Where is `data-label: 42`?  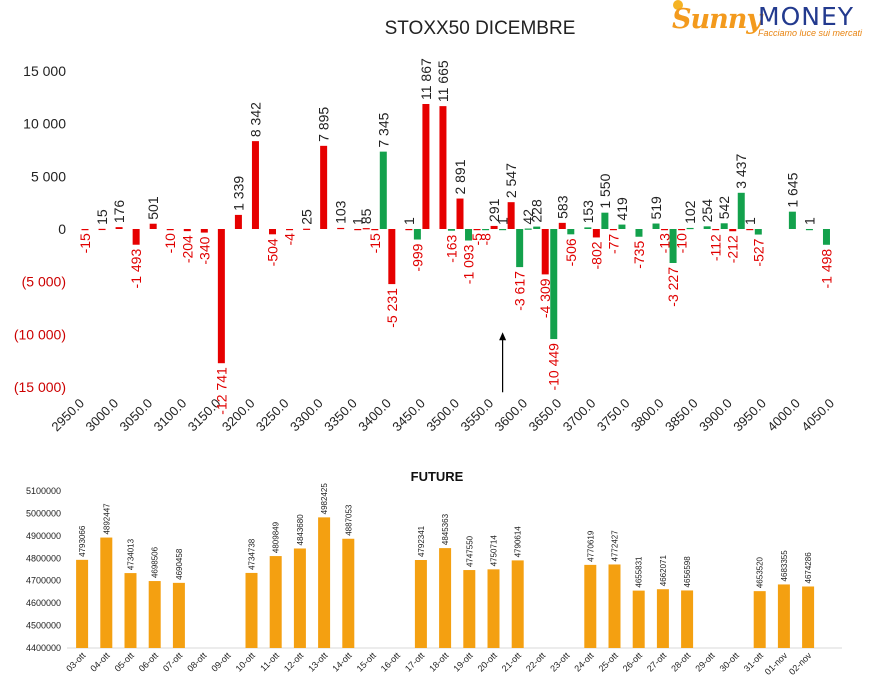 data-label: 42 is located at coordinates (528, 217).